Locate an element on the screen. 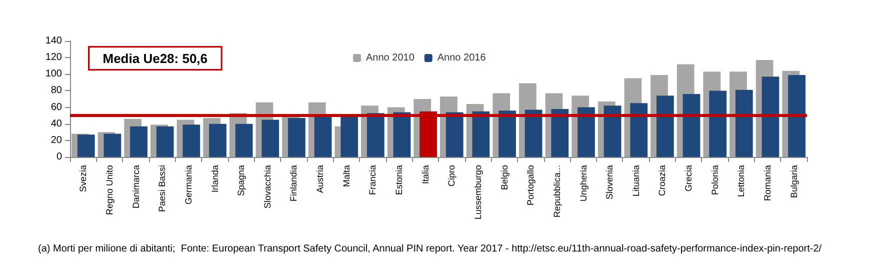  x-tick-label: Estonia is located at coordinates (399, 180).